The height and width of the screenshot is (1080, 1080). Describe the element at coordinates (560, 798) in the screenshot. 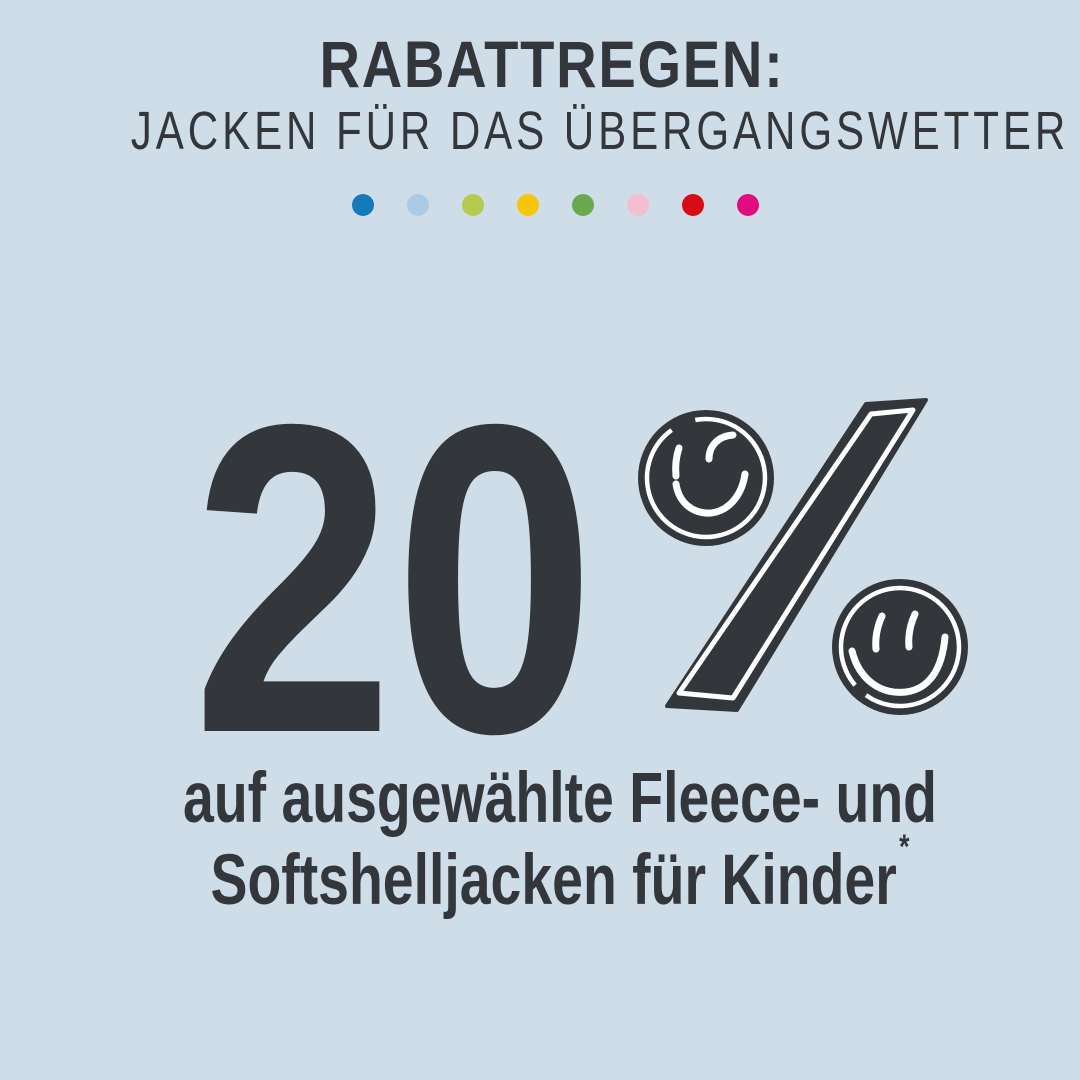

I see `offer-description-line-1: auf ausgewählte Fleece- und` at that location.